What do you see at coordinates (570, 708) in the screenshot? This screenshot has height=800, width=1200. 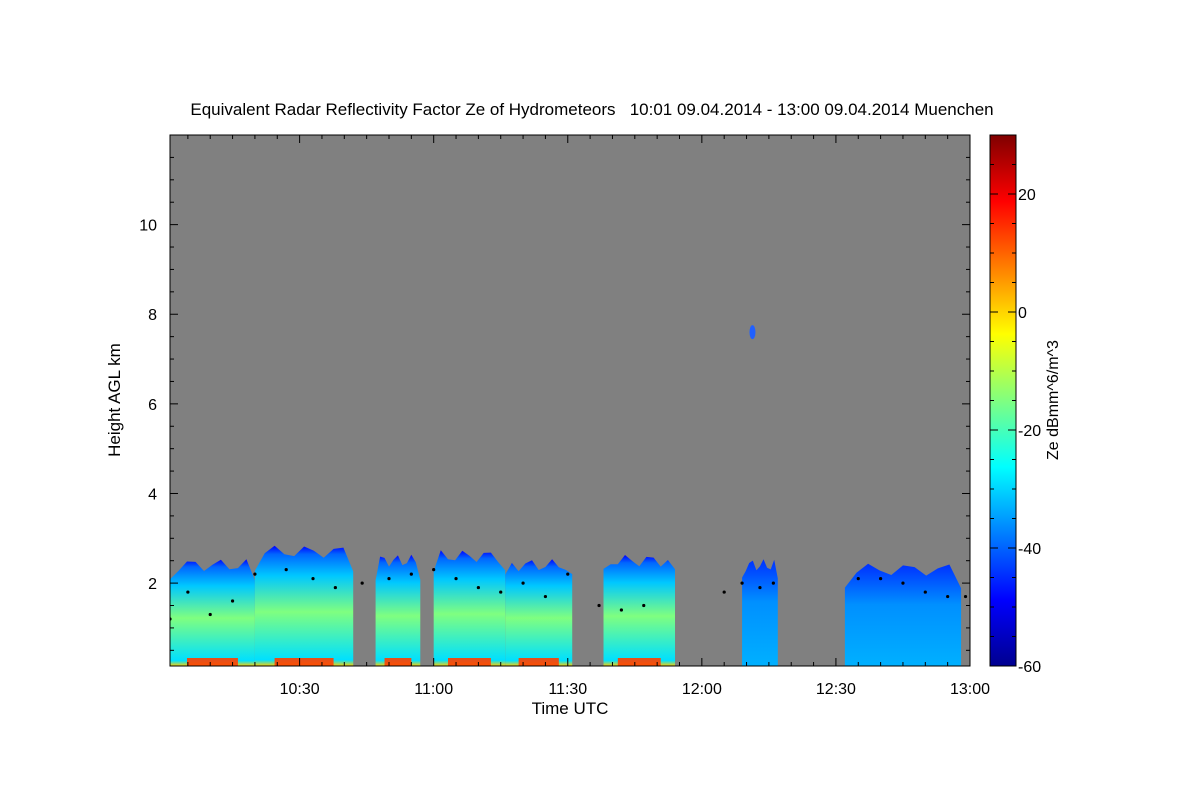 I see `x-axis-label: Time UTC` at bounding box center [570, 708].